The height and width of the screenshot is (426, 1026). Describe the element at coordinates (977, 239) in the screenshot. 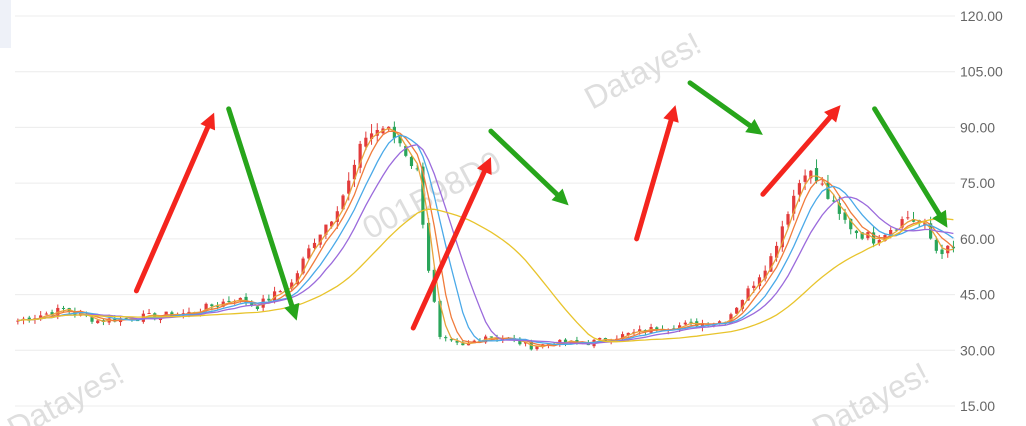

I see `y-tick-label-4: 60.00` at that location.